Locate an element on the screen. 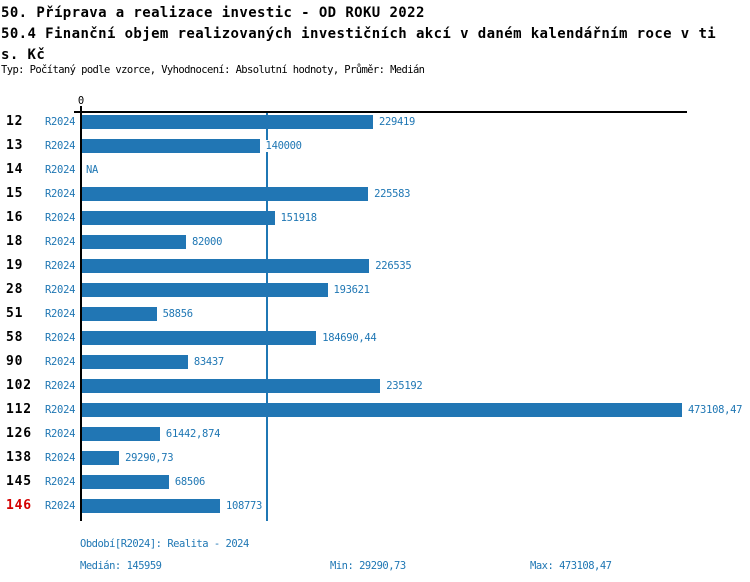  bar-value-label: 108773 is located at coordinates (244, 506).